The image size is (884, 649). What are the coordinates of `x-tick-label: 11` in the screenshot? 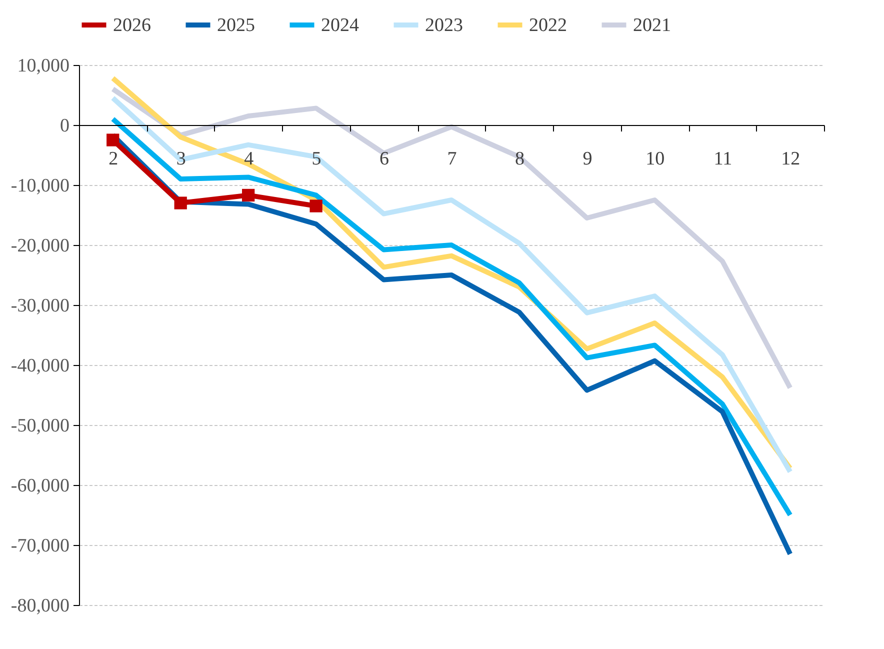 It's located at (723, 159).